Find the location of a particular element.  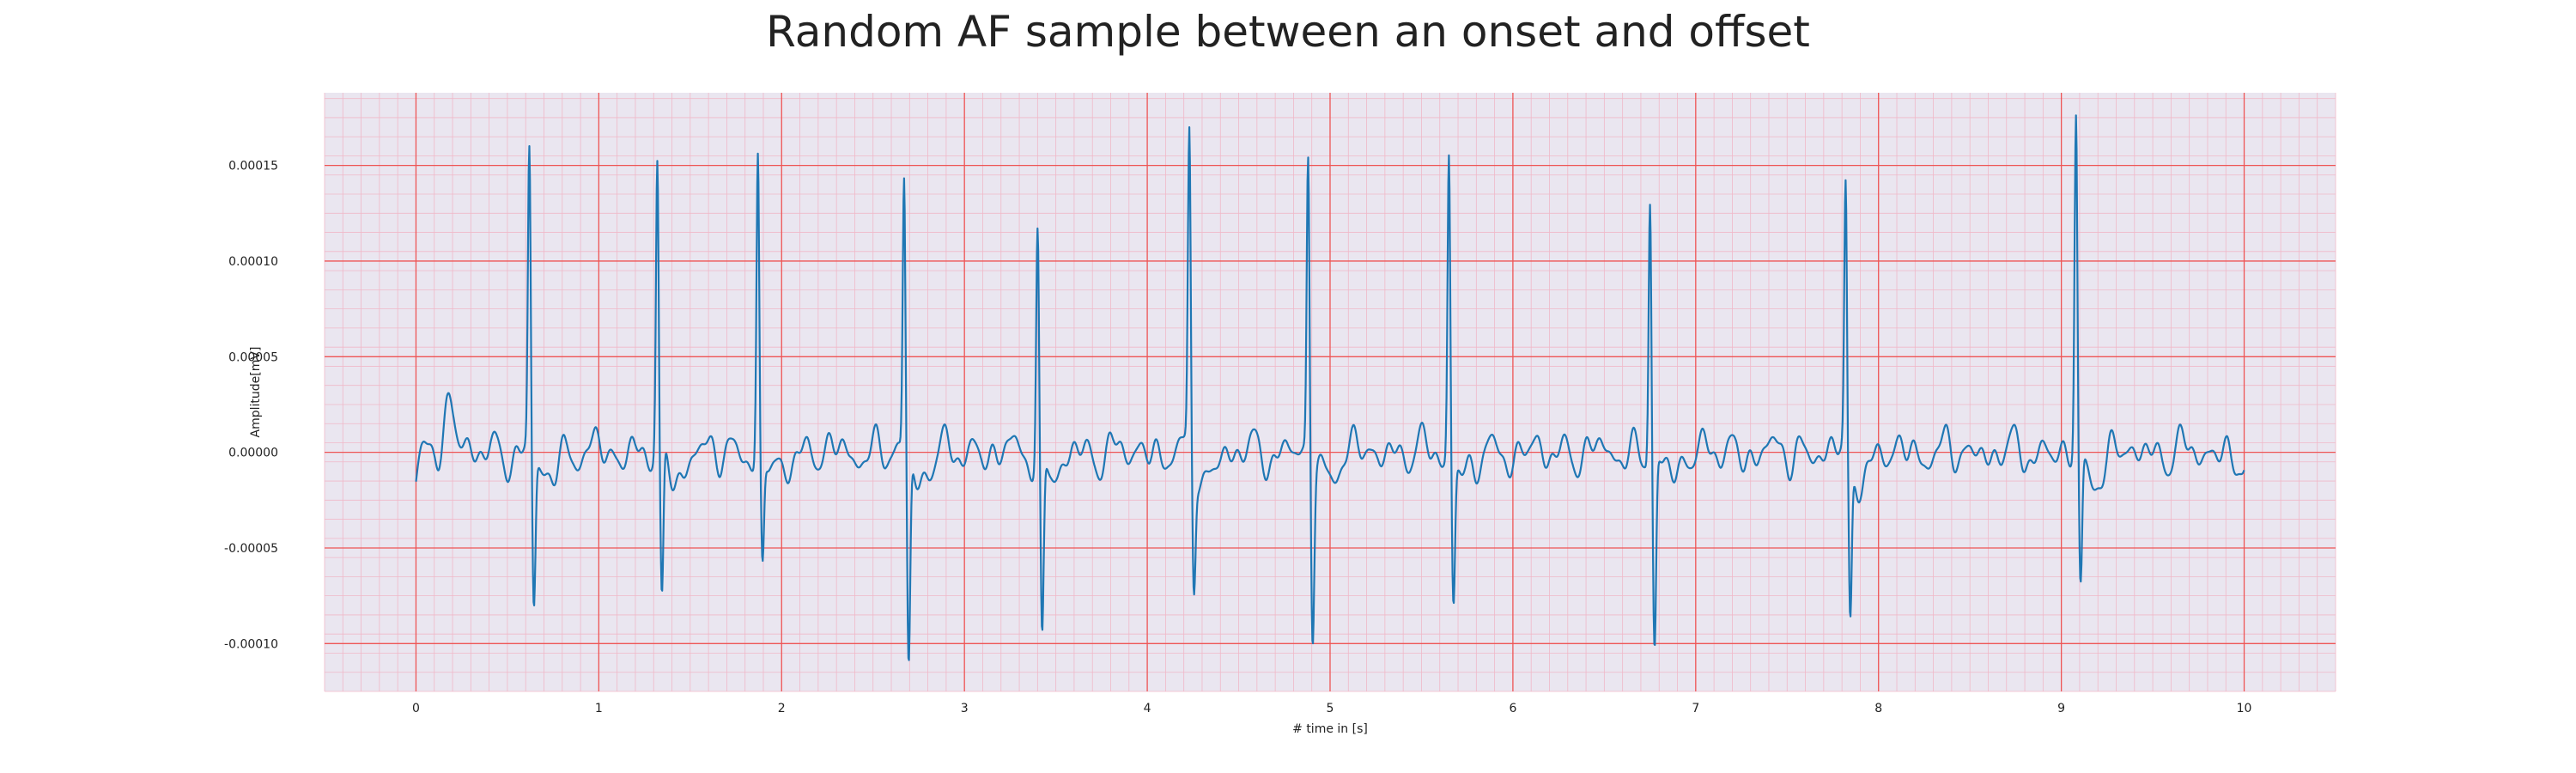

x-tick-label: 2 is located at coordinates (782, 708).